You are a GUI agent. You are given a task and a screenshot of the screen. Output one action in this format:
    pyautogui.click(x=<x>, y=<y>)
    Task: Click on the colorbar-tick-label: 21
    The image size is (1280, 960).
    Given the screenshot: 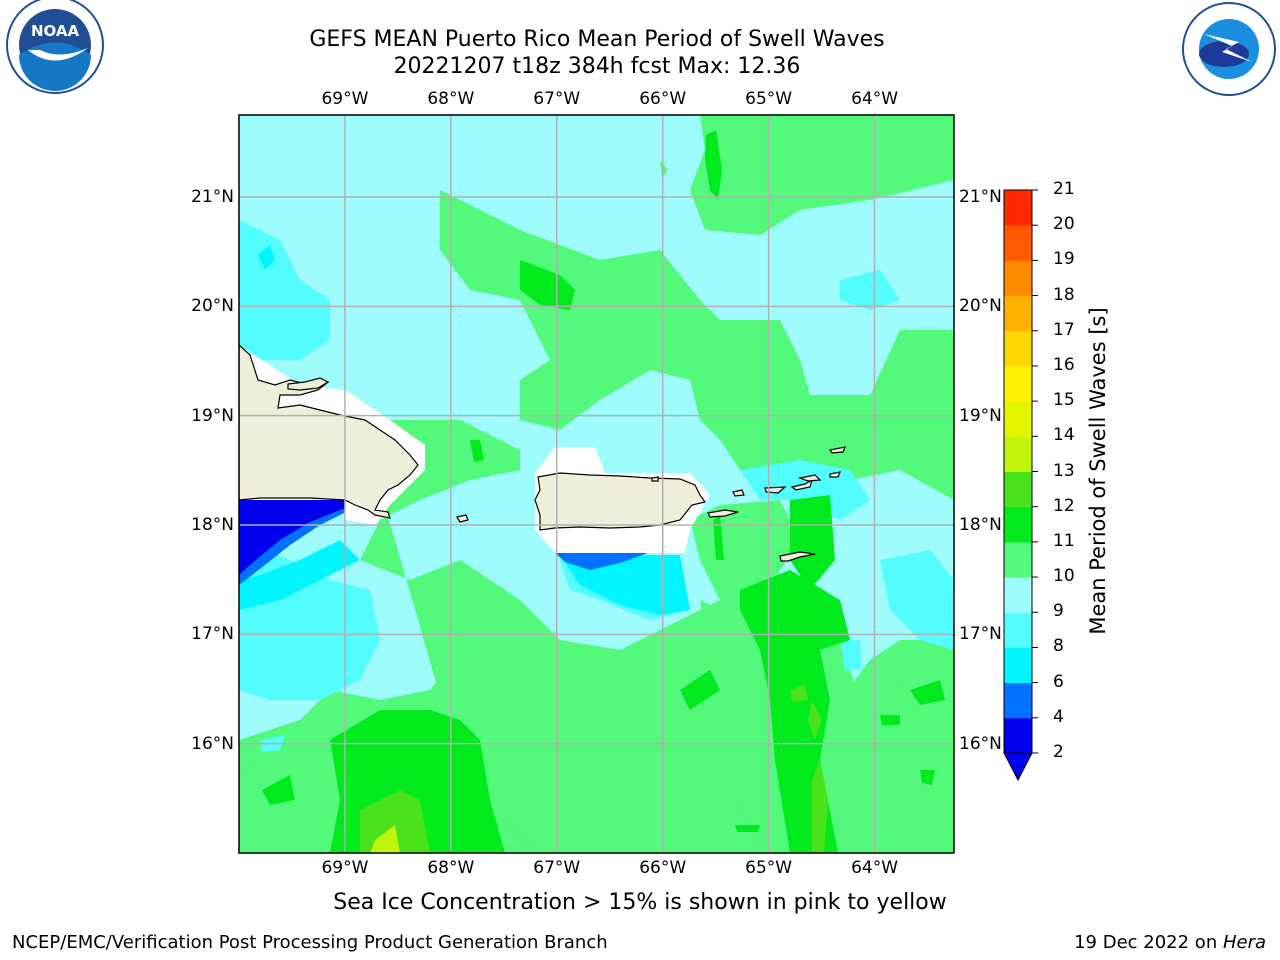 What is the action you would take?
    pyautogui.click(x=1064, y=189)
    